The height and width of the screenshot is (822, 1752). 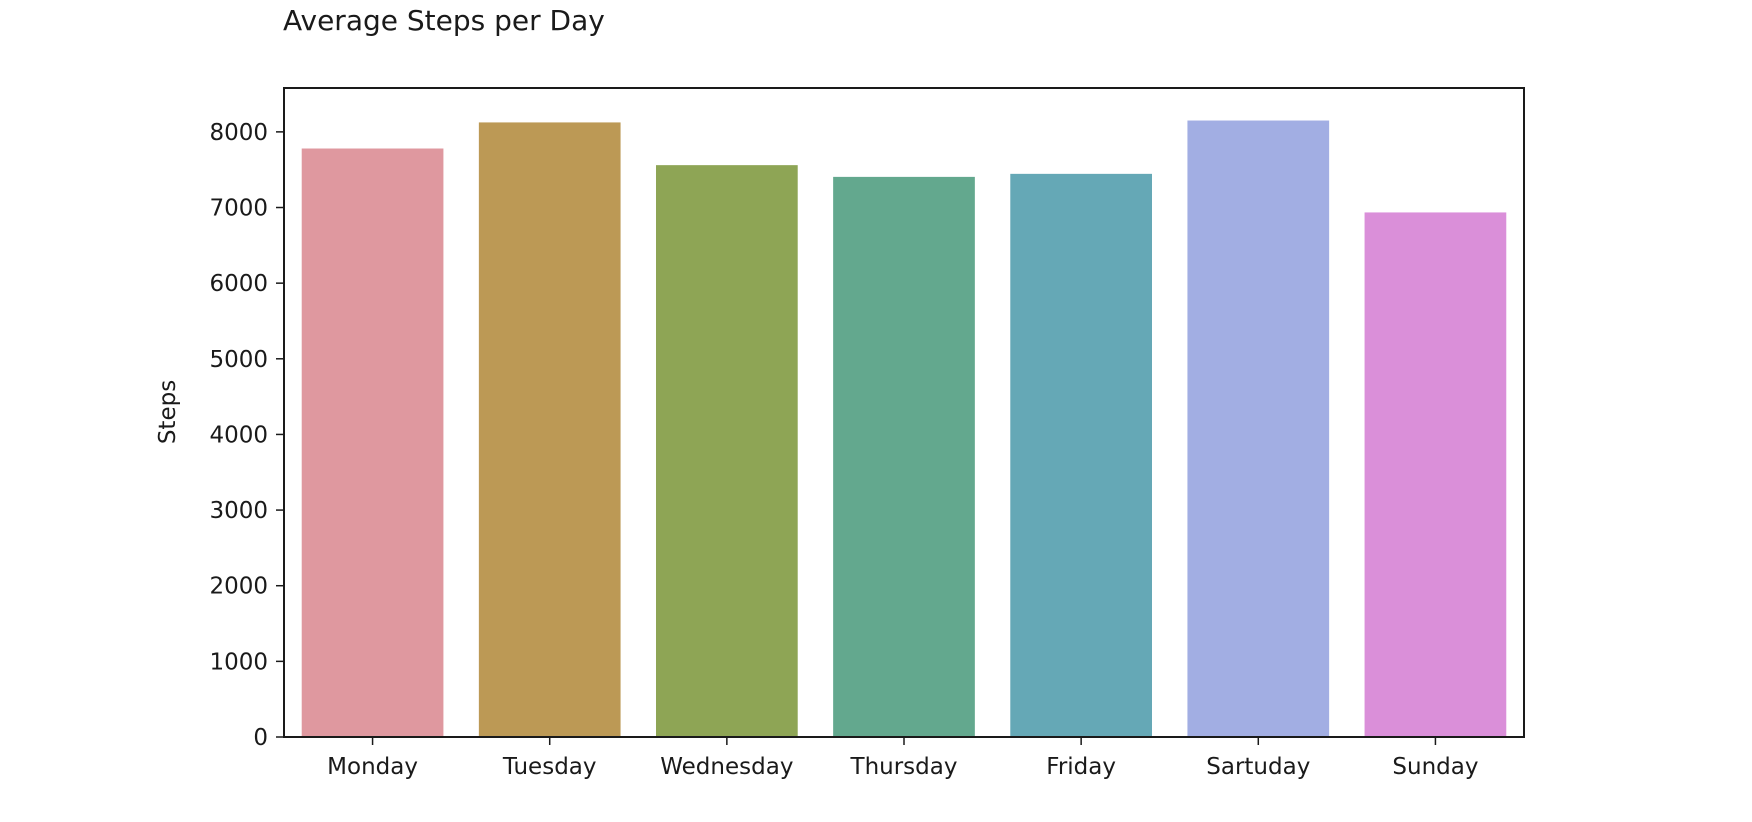 What do you see at coordinates (1258, 428) in the screenshot?
I see `bar-sartuday` at bounding box center [1258, 428].